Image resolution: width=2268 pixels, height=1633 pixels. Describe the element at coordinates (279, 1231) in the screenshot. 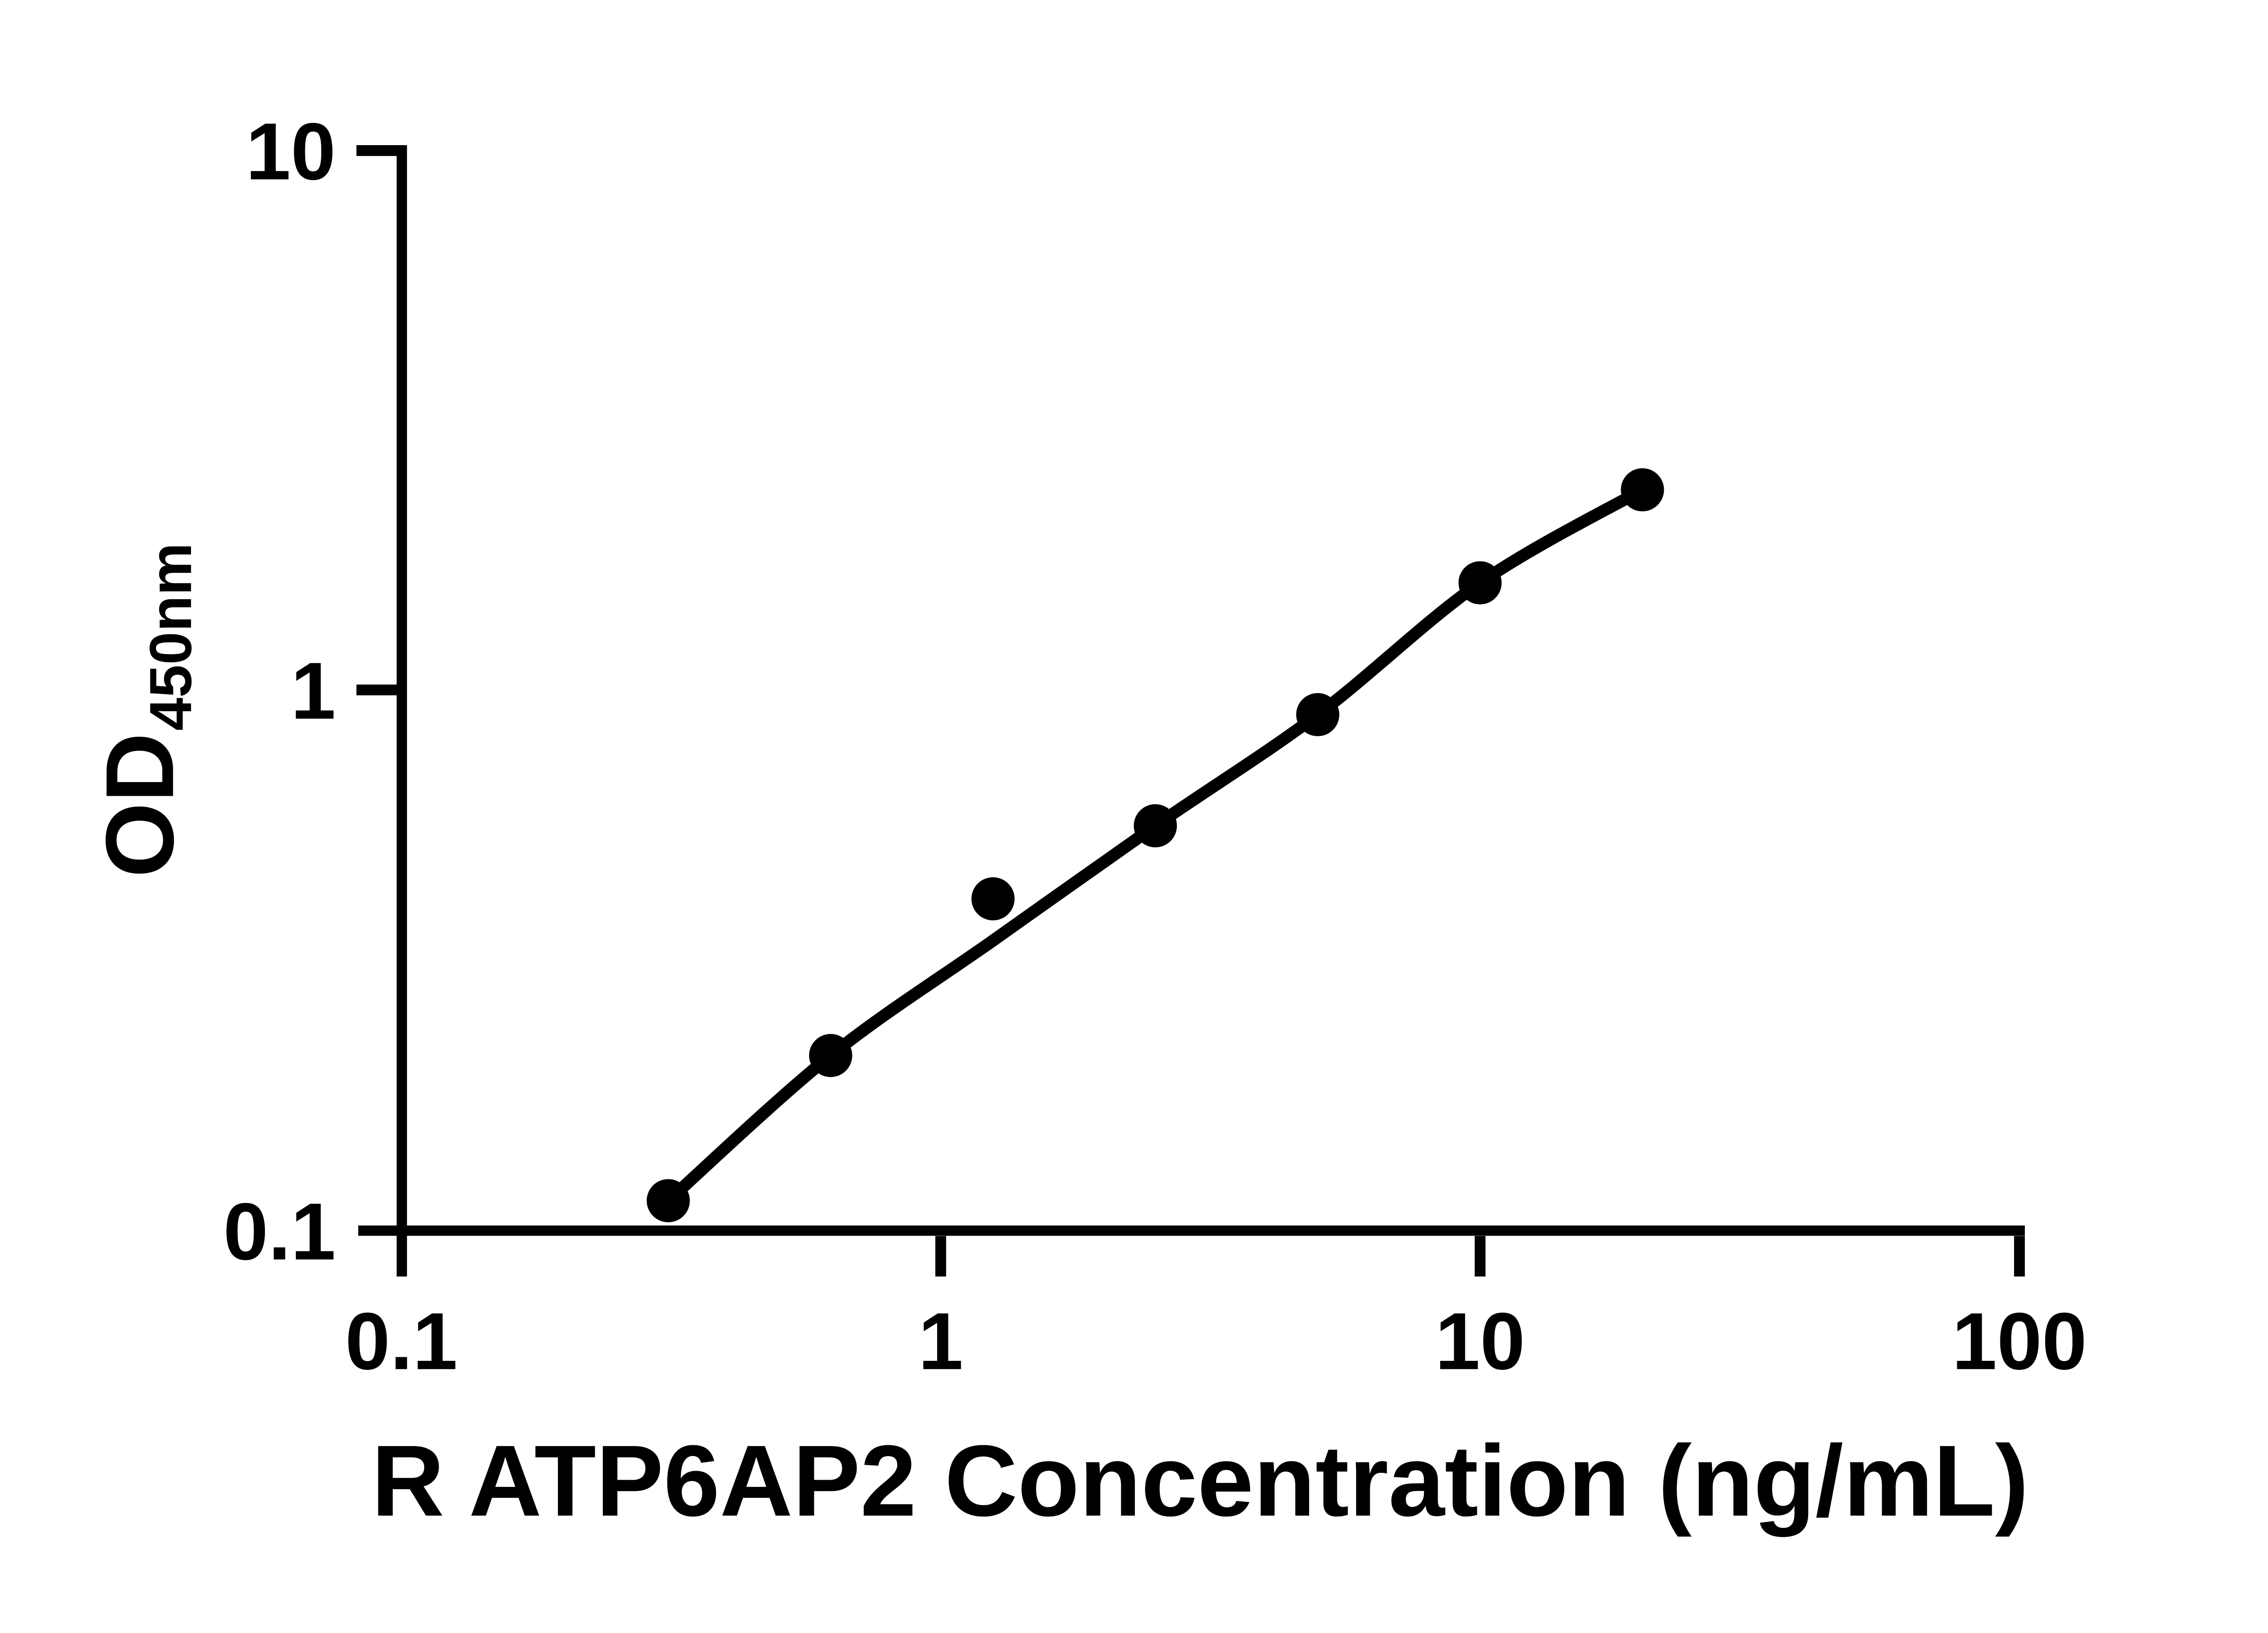

I see `y-tick-label-0-1: 0.1` at that location.